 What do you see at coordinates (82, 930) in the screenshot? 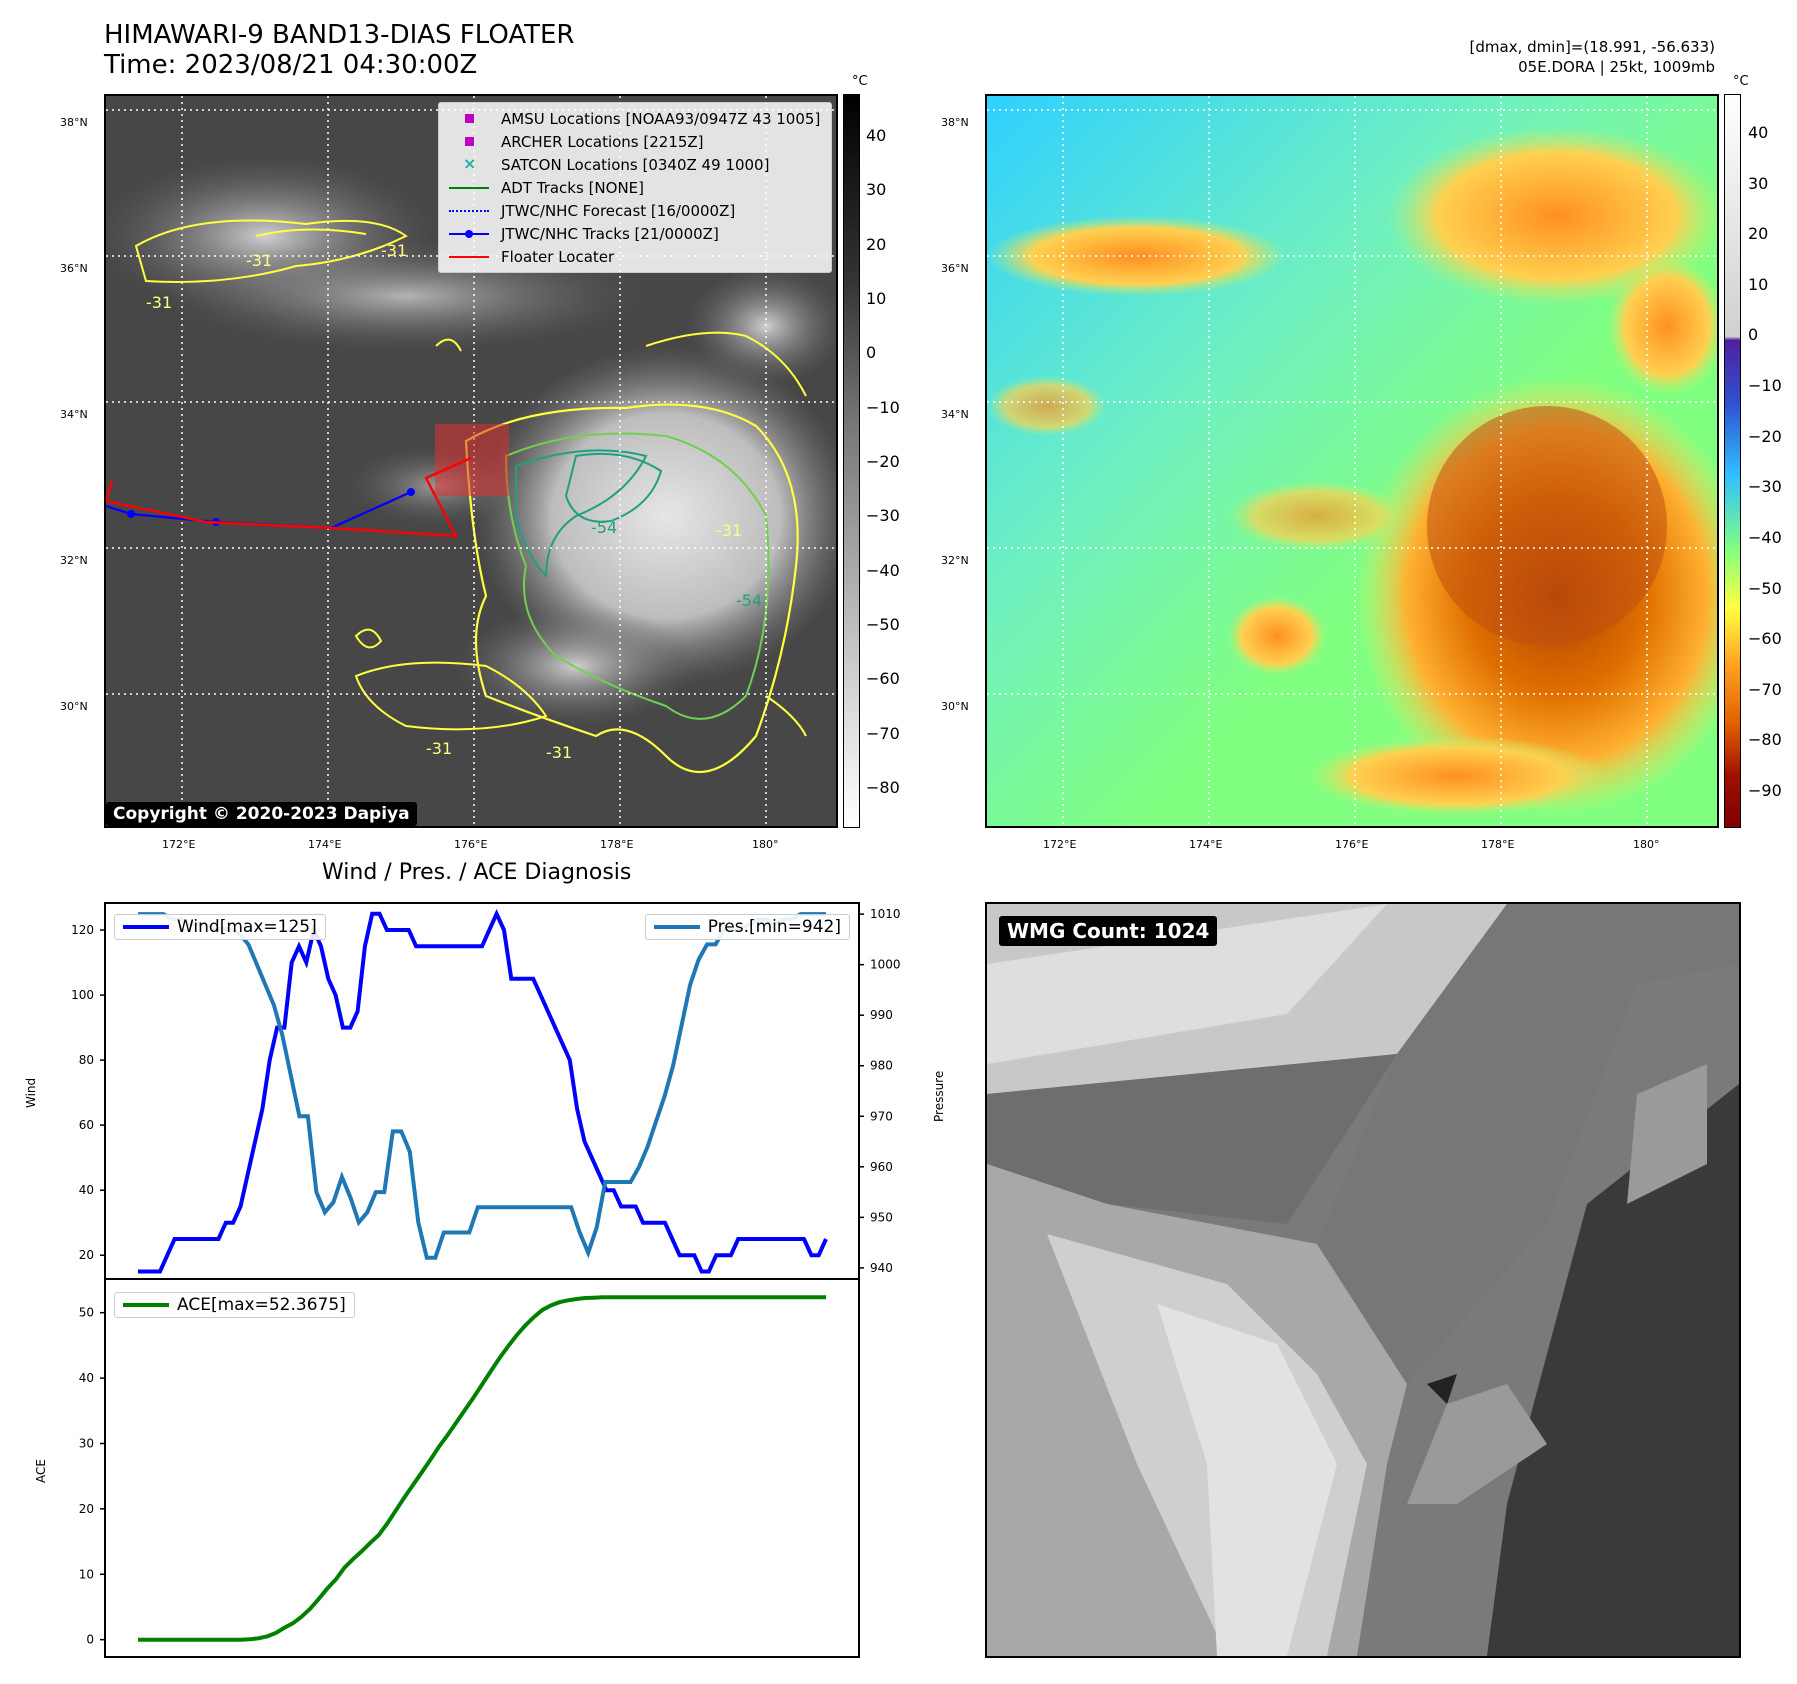
I see `wind-tick-label: 120` at bounding box center [82, 930].